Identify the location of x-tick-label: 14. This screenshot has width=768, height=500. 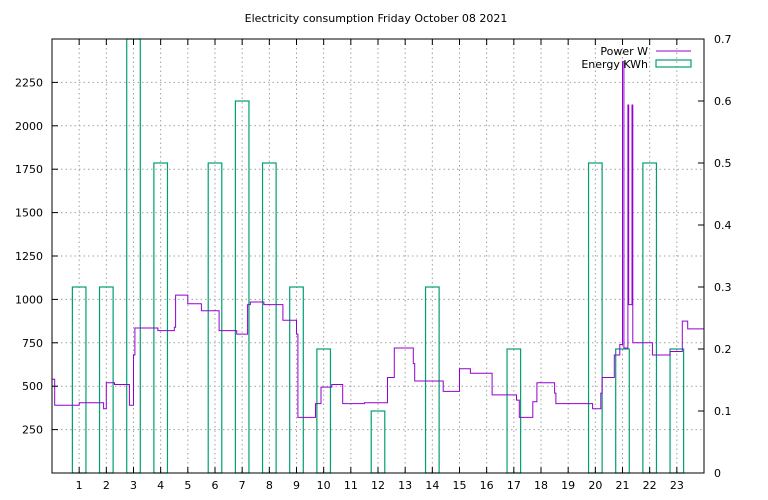
(432, 485).